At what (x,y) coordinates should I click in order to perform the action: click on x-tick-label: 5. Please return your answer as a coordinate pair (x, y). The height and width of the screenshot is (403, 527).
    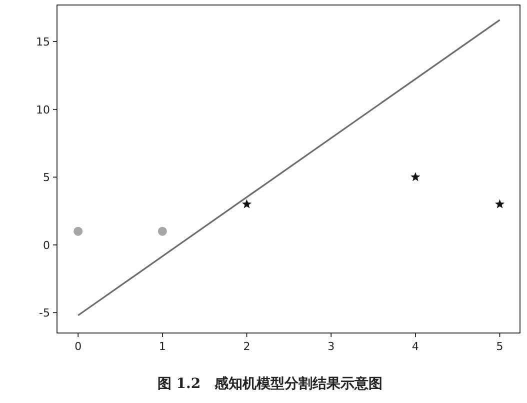
    Looking at the image, I should click on (500, 346).